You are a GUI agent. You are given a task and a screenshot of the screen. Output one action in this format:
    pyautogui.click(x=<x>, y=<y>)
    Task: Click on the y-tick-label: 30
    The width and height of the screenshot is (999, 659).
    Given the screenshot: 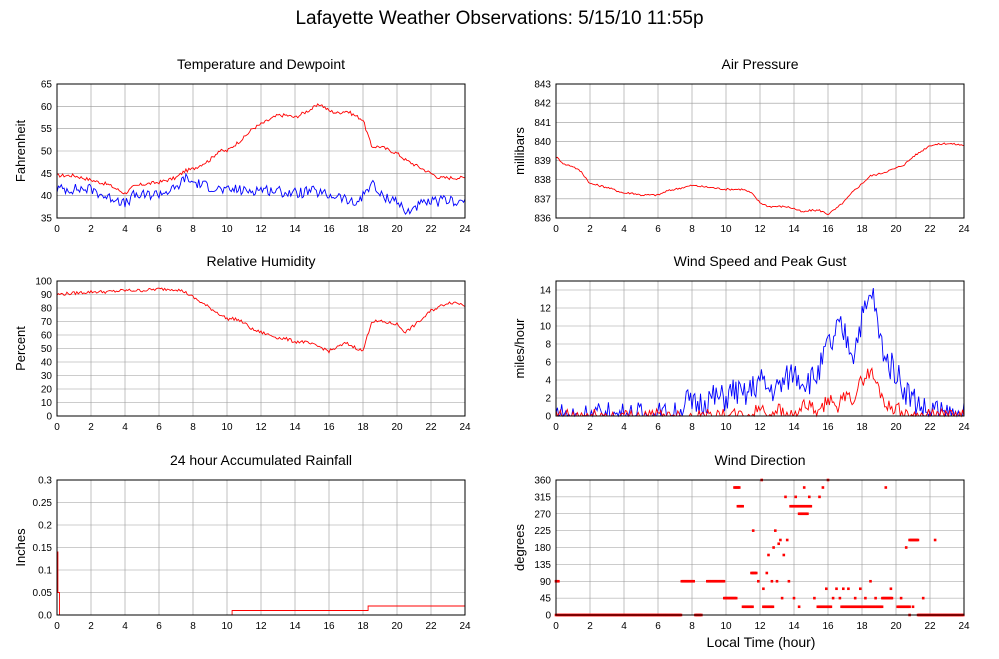 What is the action you would take?
    pyautogui.click(x=47, y=376)
    